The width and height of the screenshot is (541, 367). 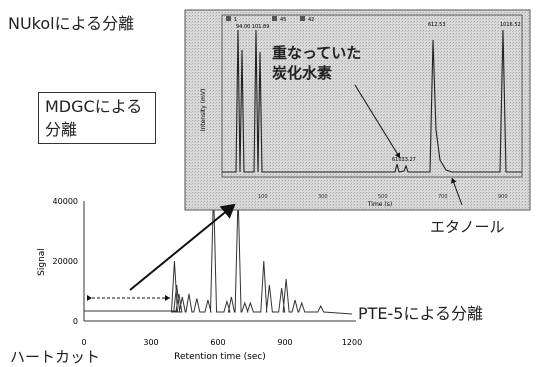 I want to click on svg-text: 500, so click(x=383, y=197).